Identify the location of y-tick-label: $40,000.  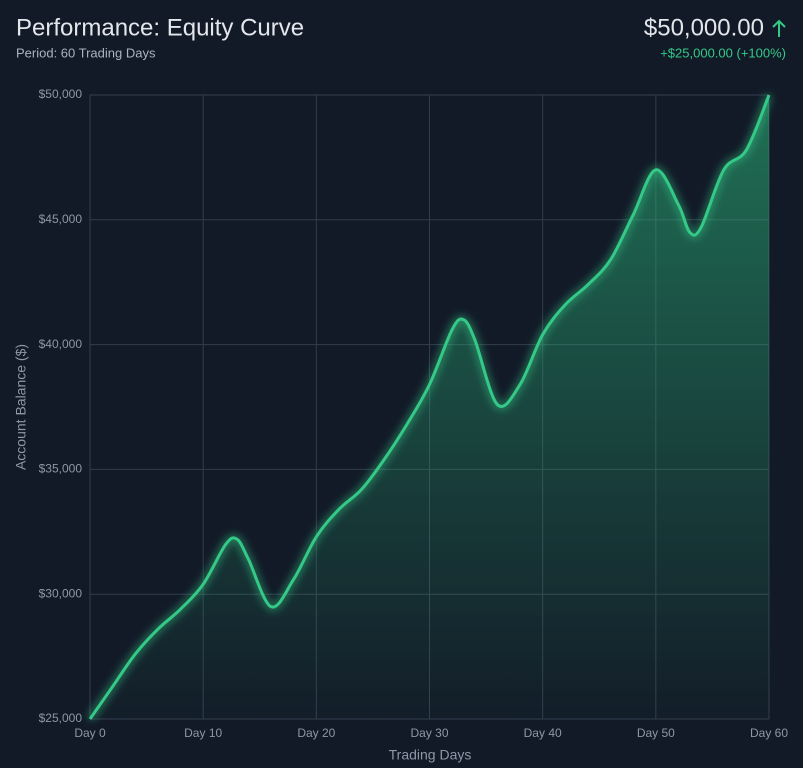
(61, 344).